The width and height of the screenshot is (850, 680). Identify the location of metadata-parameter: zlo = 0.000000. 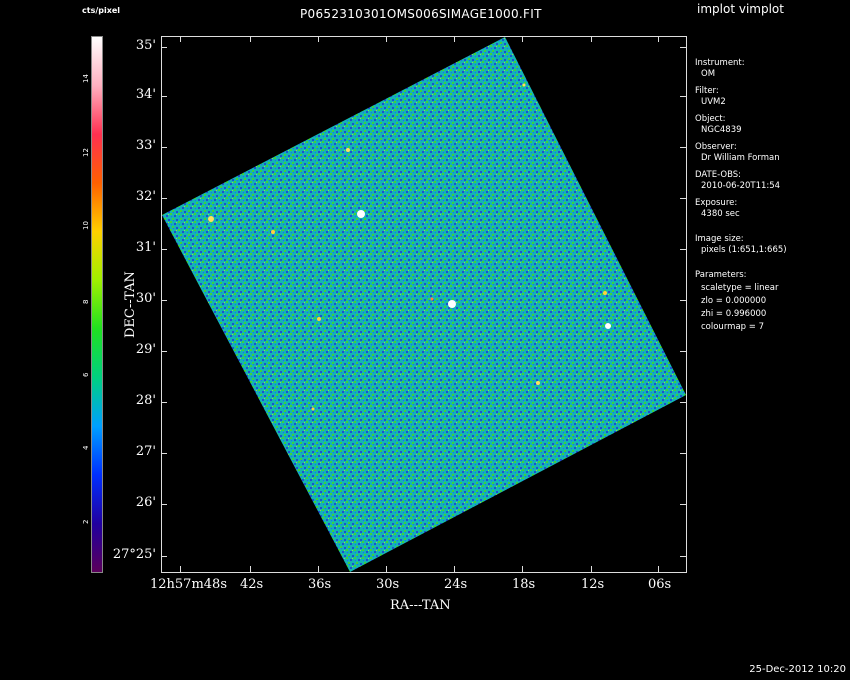
(734, 301).